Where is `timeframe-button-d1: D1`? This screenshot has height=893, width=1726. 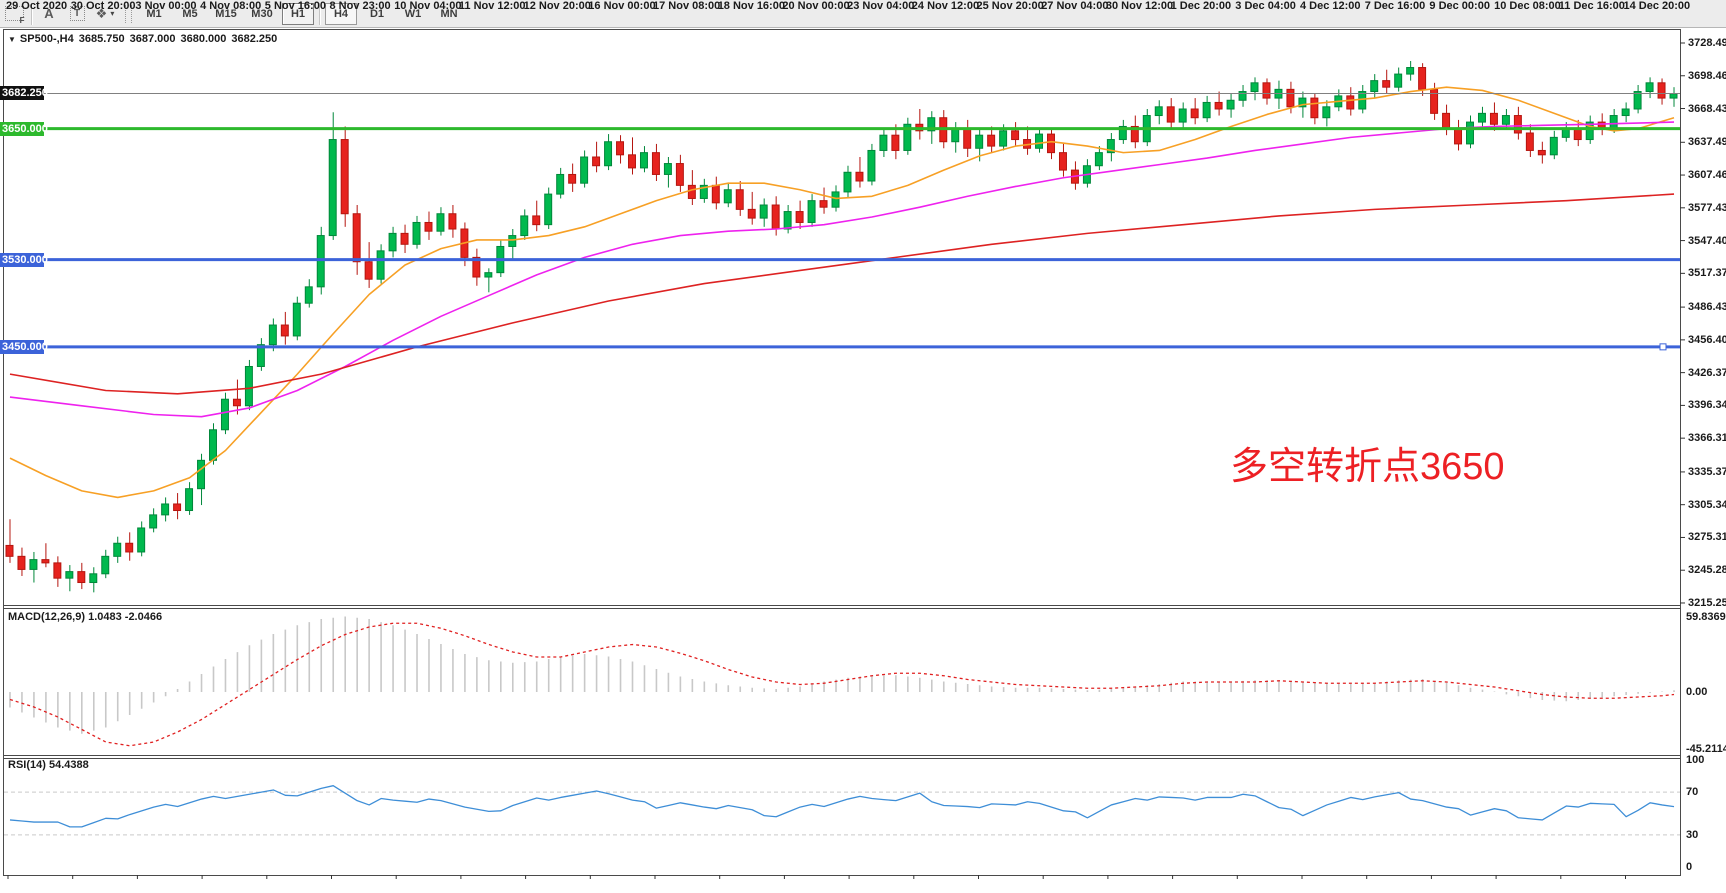 timeframe-button-d1: D1 is located at coordinates (377, 13).